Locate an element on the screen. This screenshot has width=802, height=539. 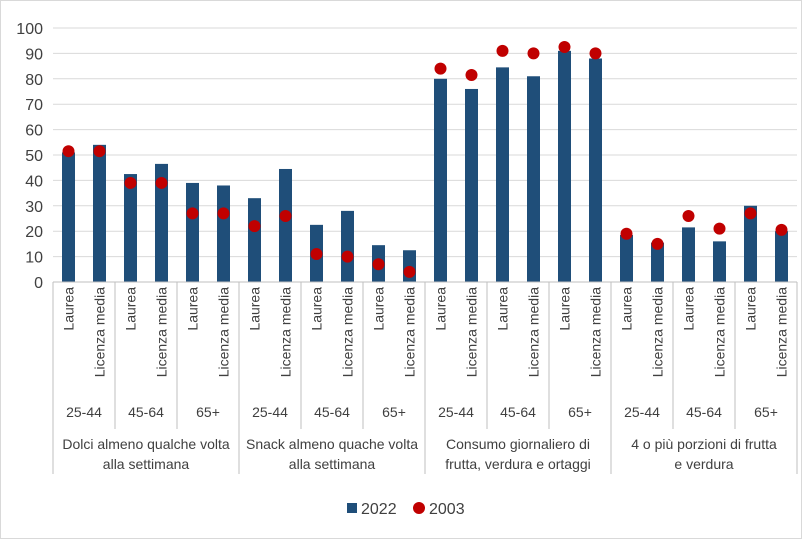
category-label-line: Consumo giornaliero di is located at coordinates (518, 444).